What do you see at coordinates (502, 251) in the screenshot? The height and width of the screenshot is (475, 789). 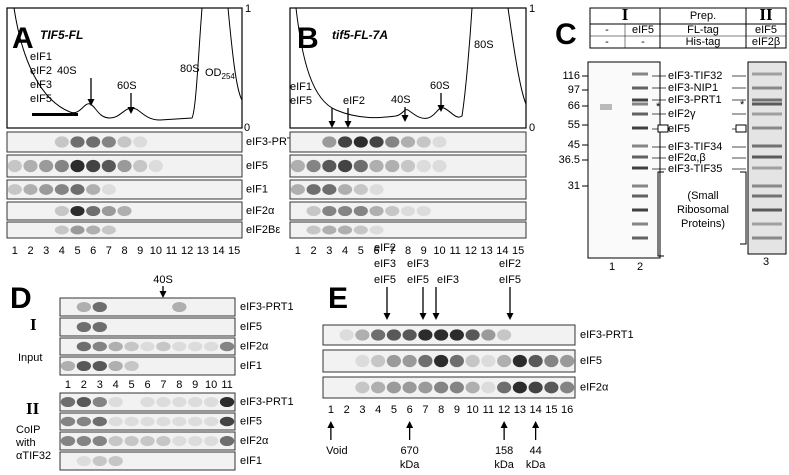 I see `lane-number: 14` at bounding box center [502, 251].